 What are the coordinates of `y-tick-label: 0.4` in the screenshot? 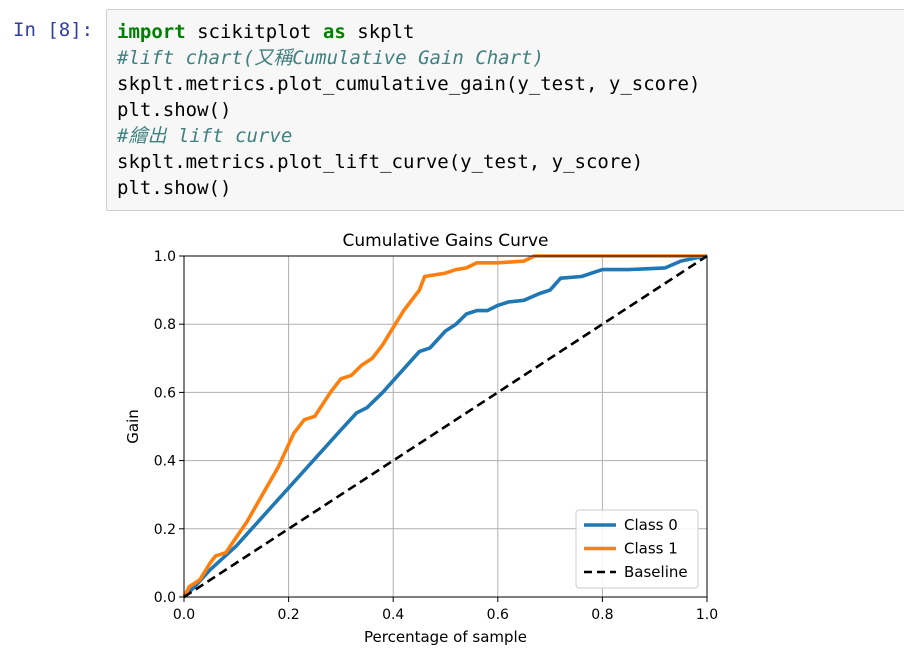 It's located at (165, 462).